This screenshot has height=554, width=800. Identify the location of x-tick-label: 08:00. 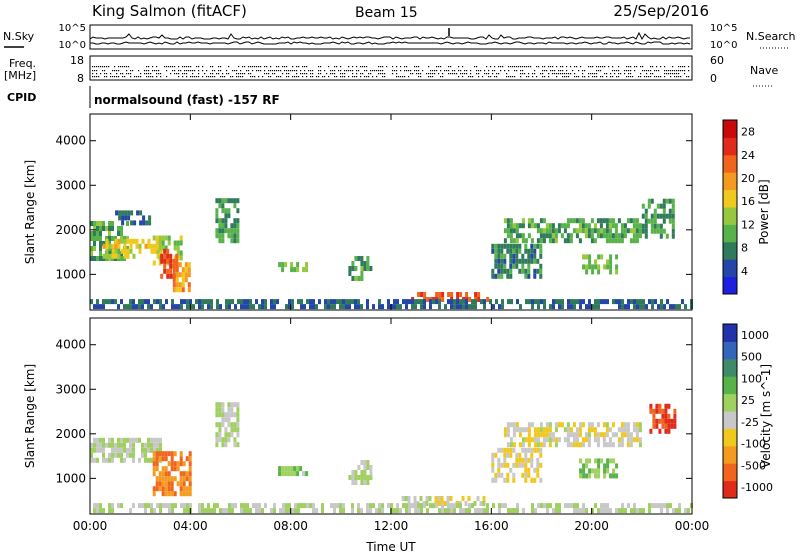
(290, 526).